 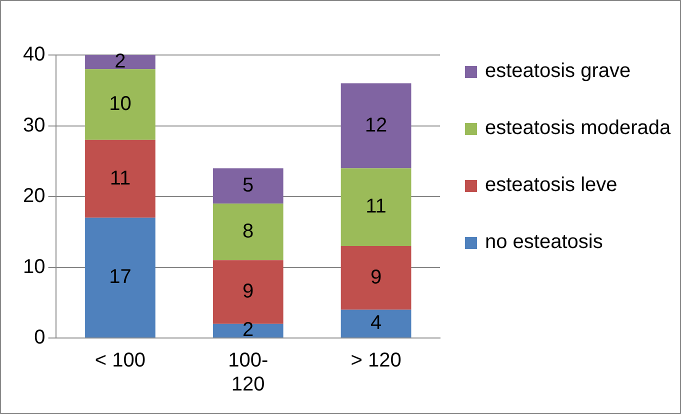 I want to click on data-label: 17, so click(x=120, y=277).